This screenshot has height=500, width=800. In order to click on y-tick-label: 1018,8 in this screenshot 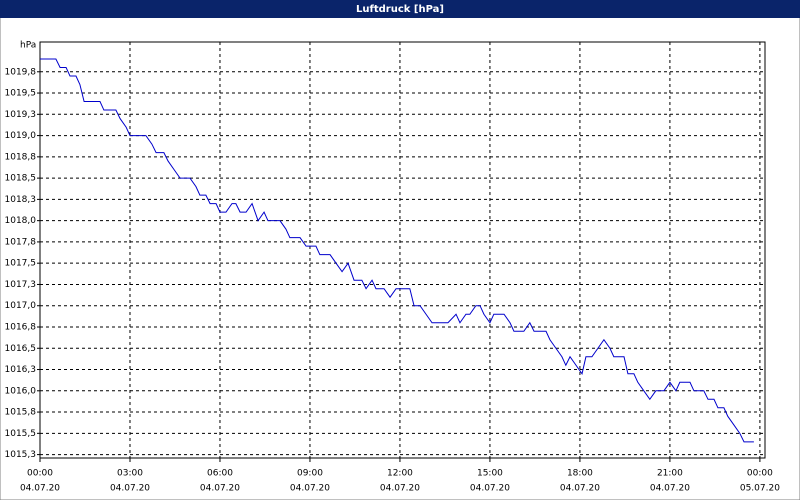, I will do `click(21, 157)`.